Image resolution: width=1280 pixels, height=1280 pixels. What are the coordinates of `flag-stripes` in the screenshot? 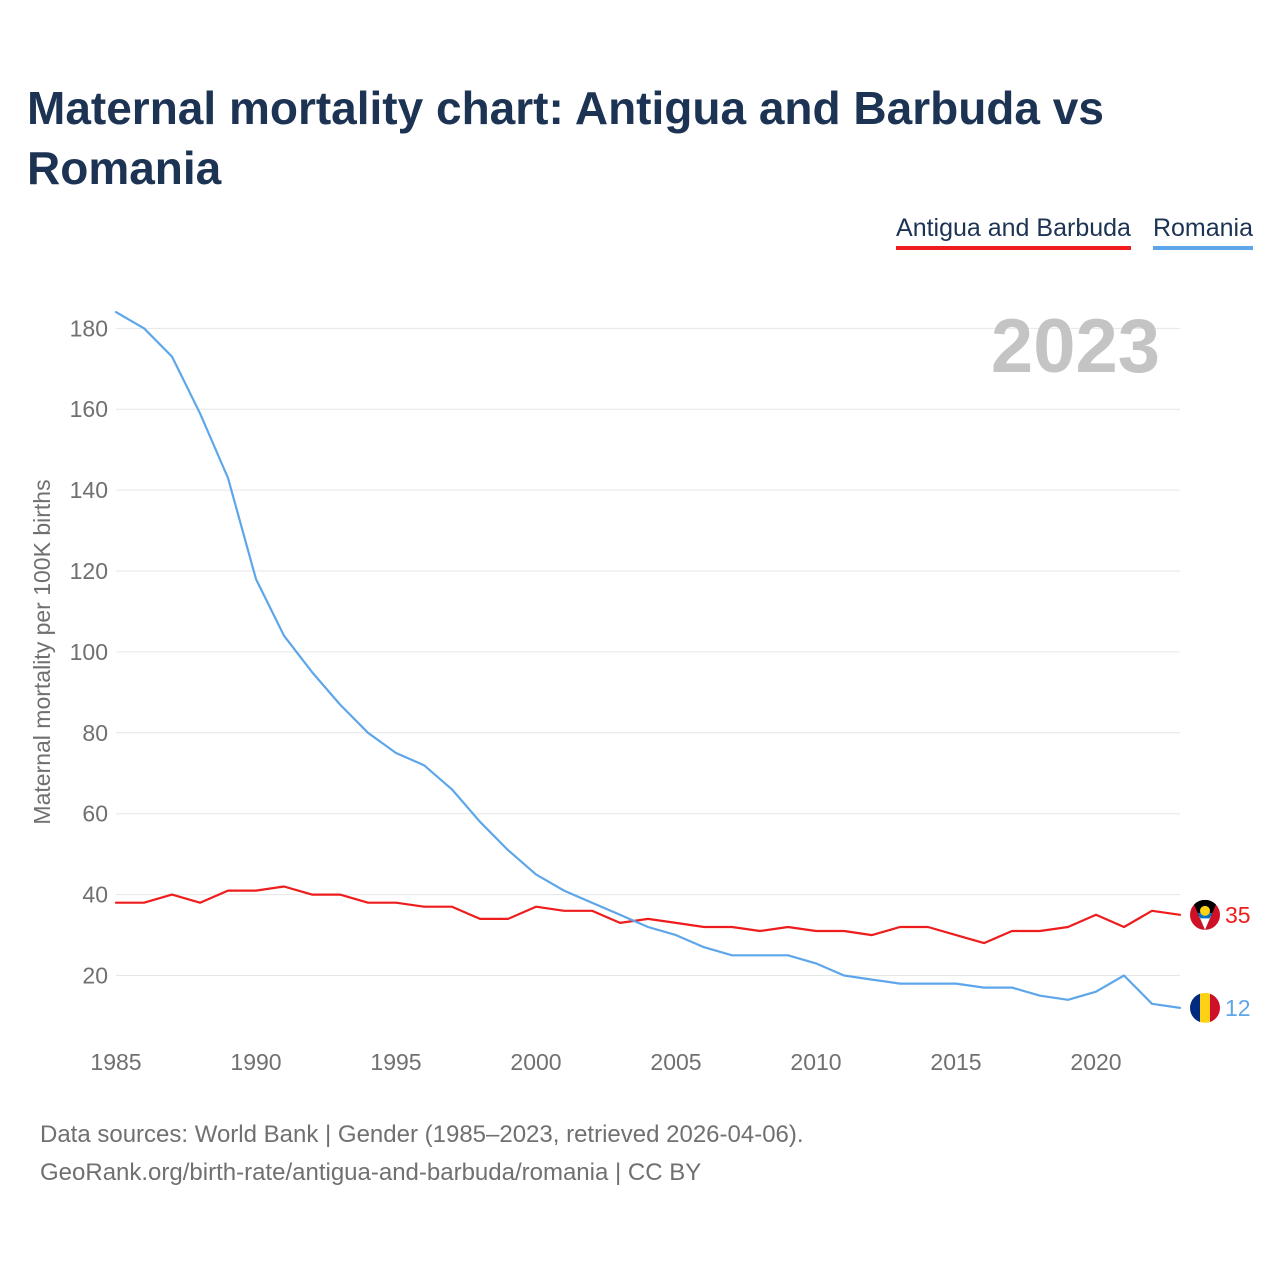 It's located at (1205, 1007).